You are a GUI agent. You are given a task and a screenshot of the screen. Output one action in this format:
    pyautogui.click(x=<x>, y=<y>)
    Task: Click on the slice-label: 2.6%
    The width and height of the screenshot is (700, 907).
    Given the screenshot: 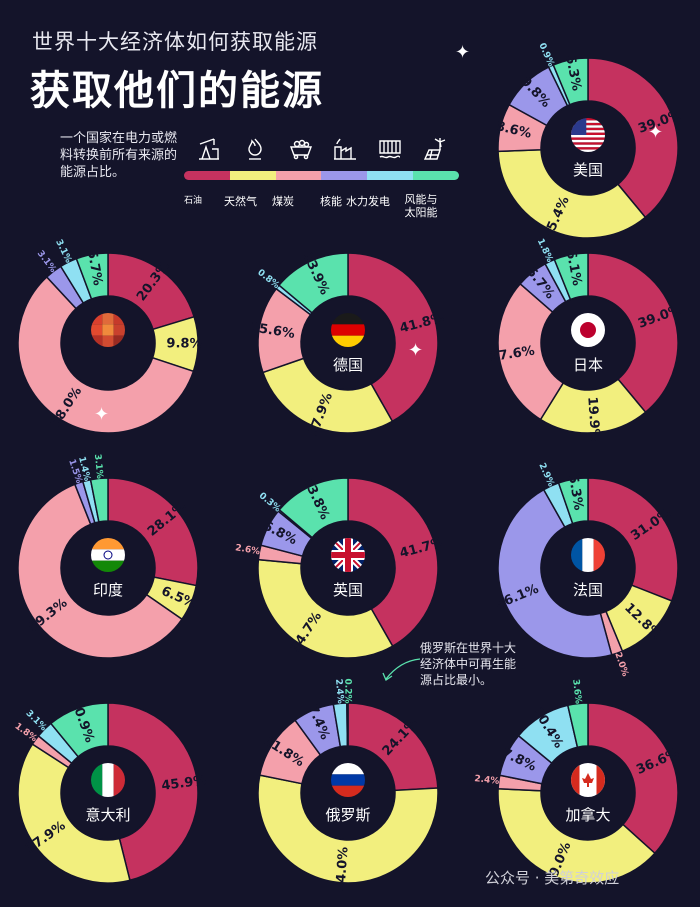 What is the action you would take?
    pyautogui.click(x=247, y=550)
    